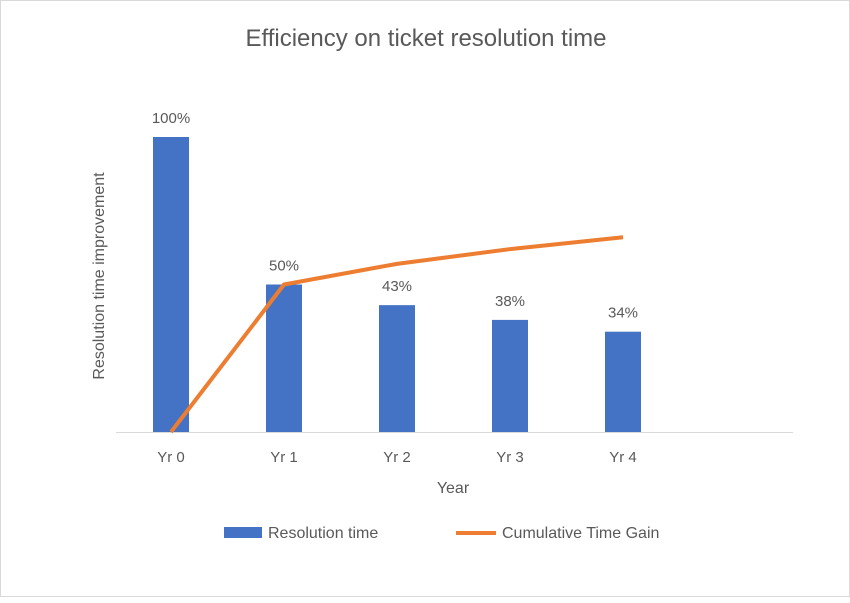 This screenshot has width=850, height=603. Describe the element at coordinates (453, 488) in the screenshot. I see `x-axis-label: Year` at that location.